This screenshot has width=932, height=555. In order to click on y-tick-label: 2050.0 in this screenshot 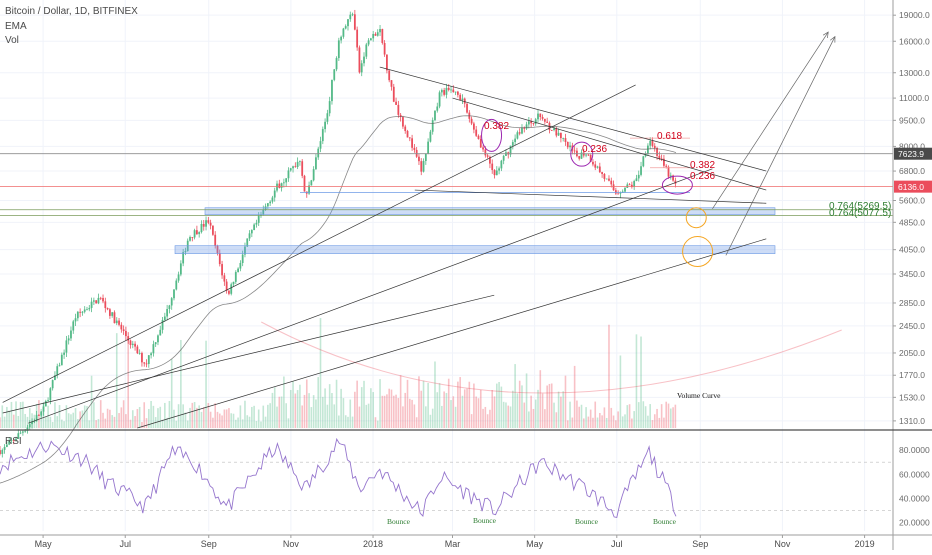, I will do `click(912, 353)`.